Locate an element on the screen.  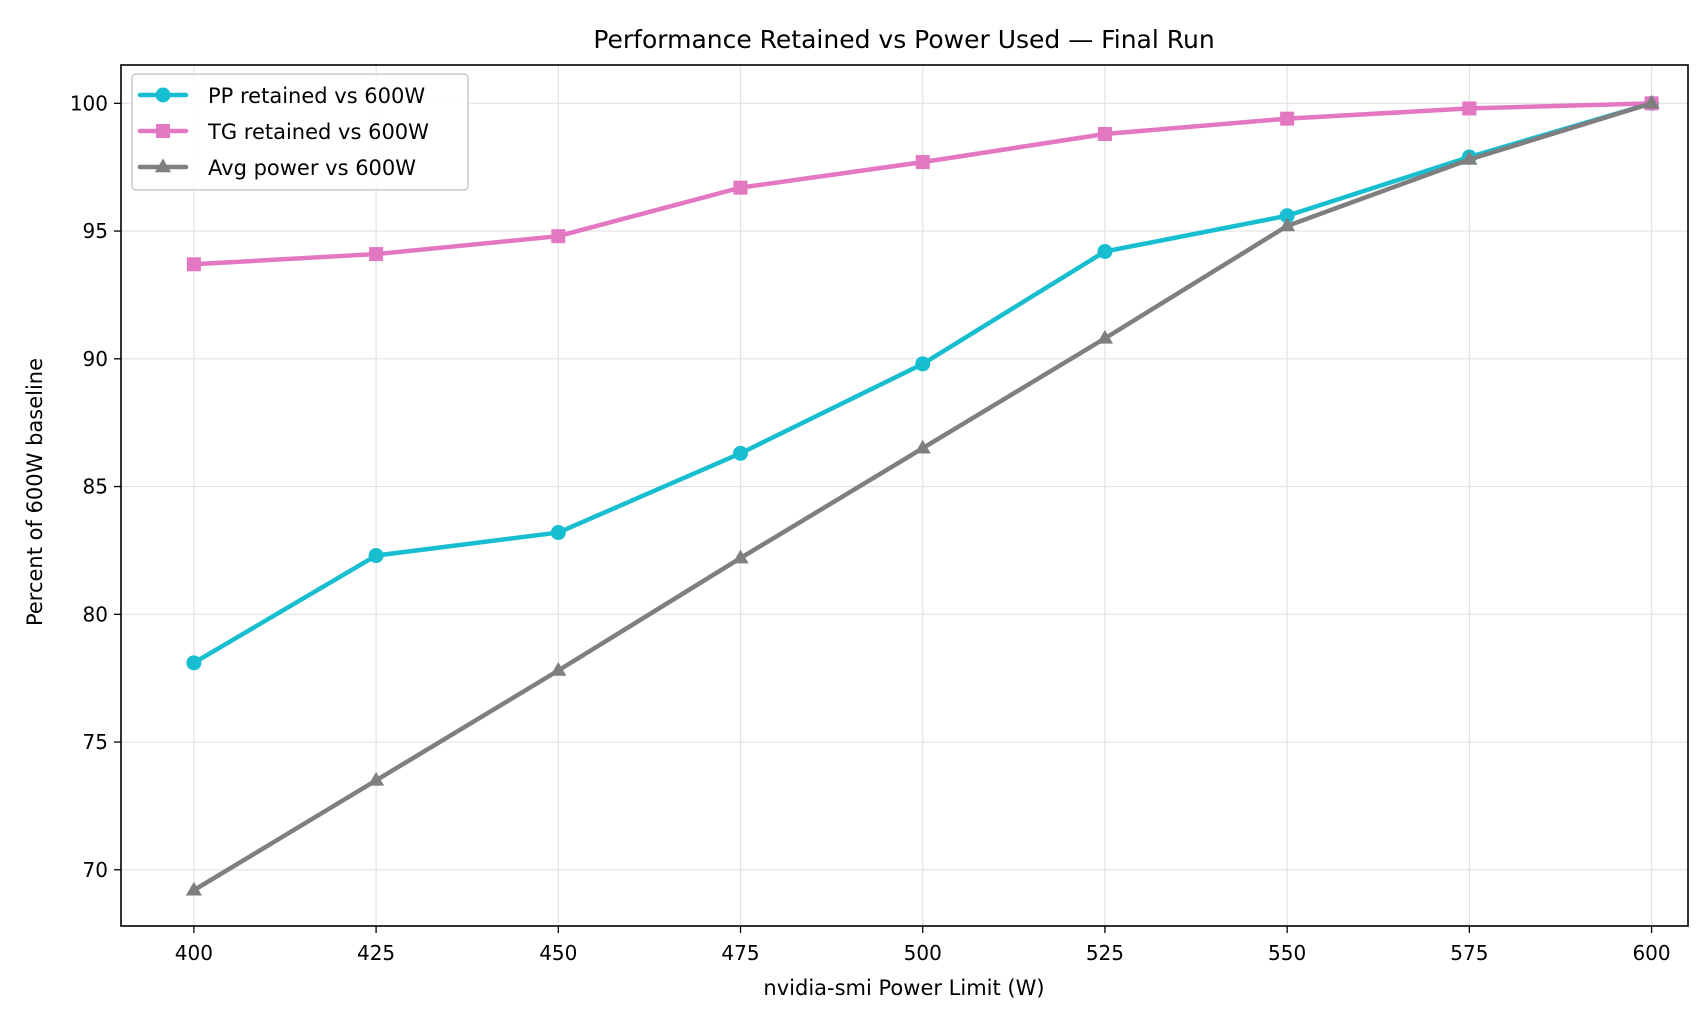
legend-label: Avg power vs 600W is located at coordinates (312, 168).